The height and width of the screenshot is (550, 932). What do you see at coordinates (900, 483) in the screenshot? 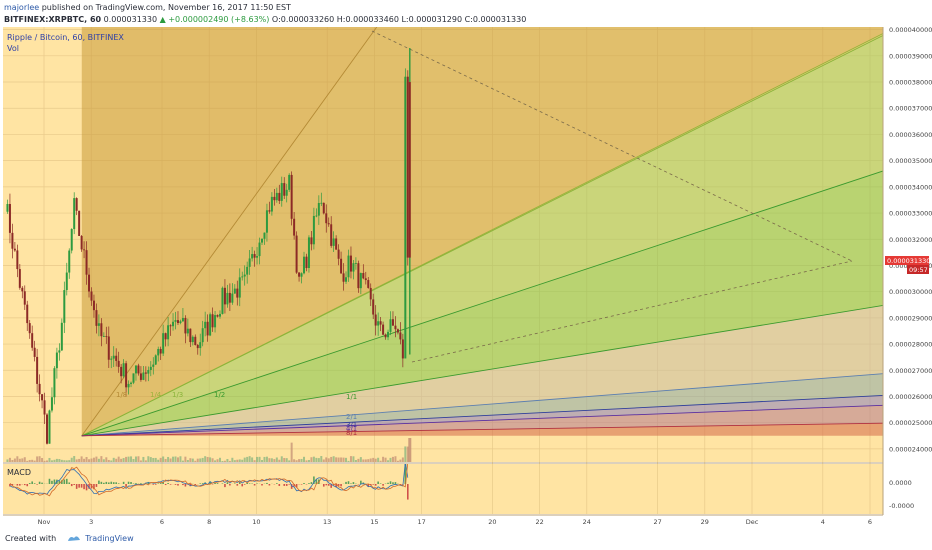
I see `macd-axis-label: 0.0000` at bounding box center [900, 483].